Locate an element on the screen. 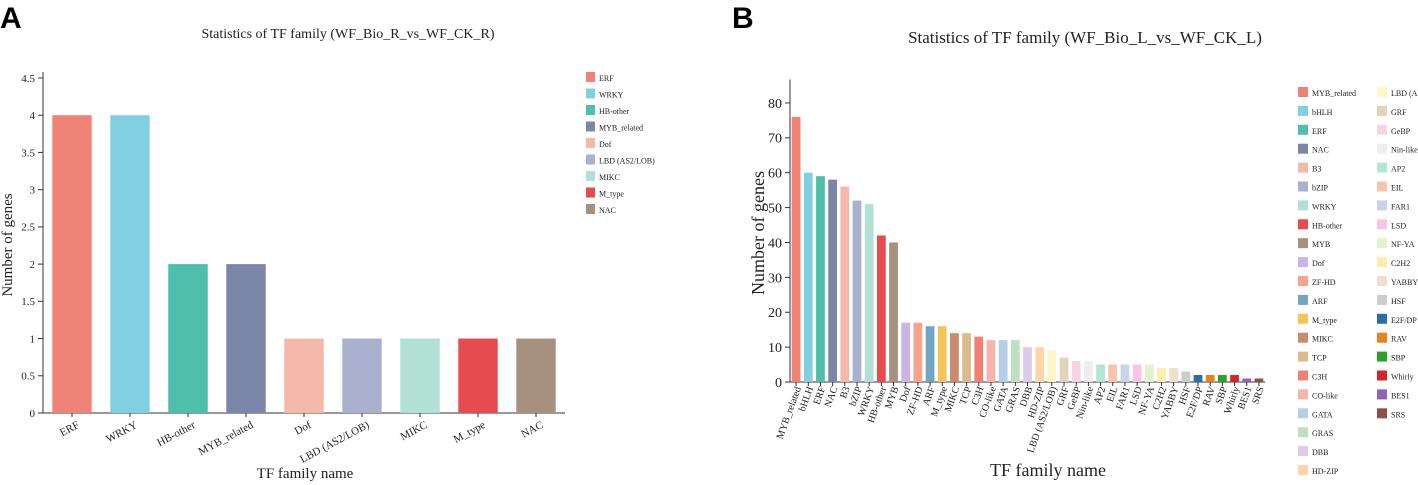  legend-item-m-type: M_type is located at coordinates (1317, 319).